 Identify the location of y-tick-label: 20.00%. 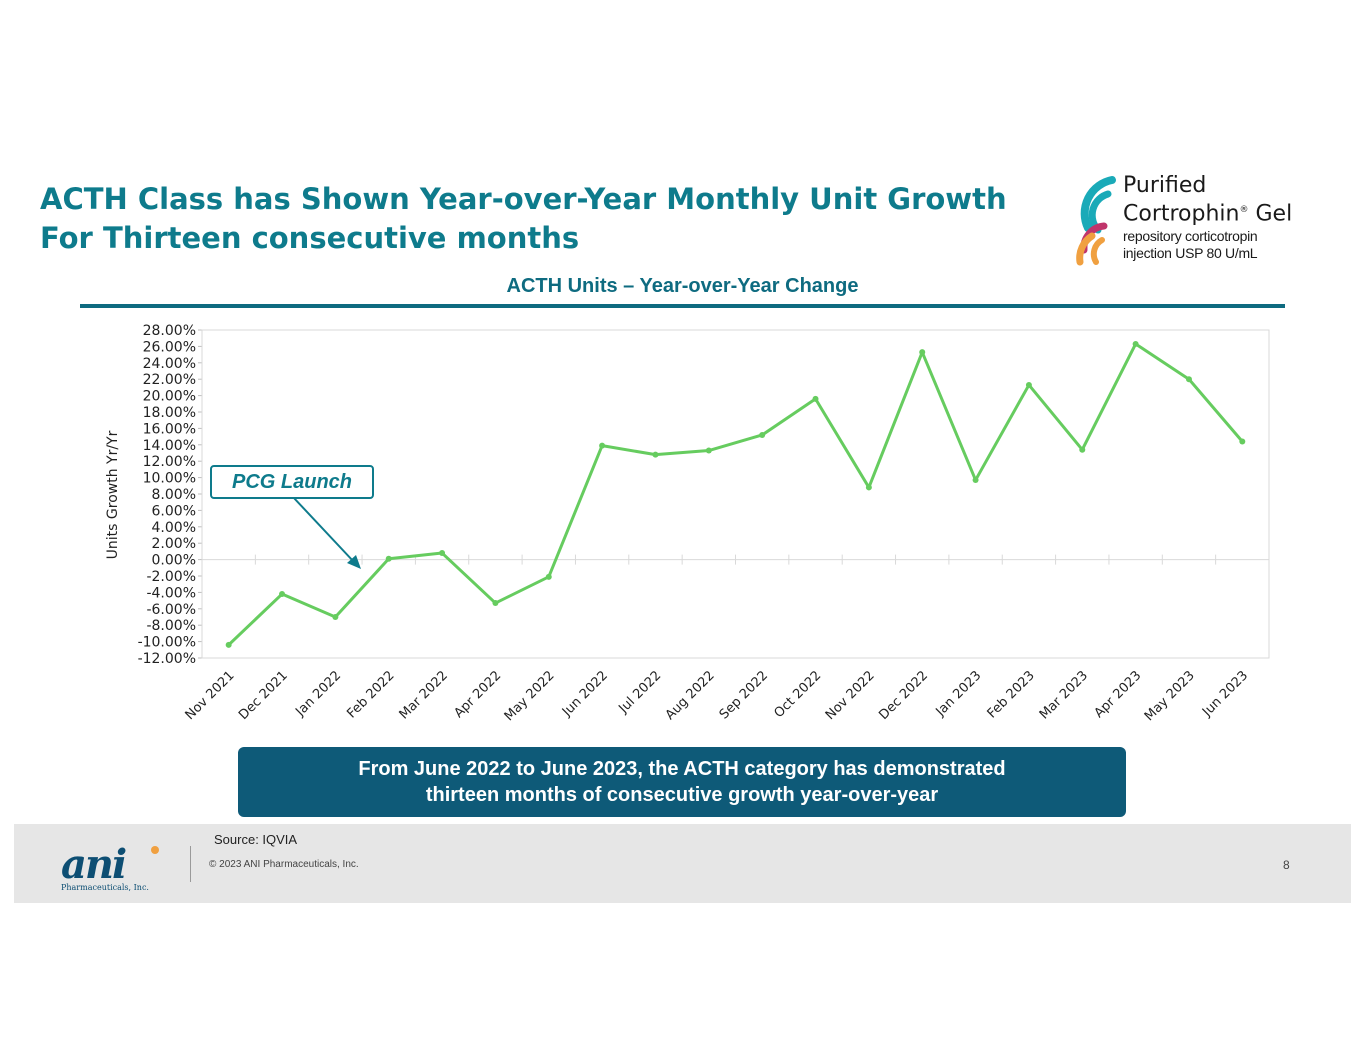
(169, 397).